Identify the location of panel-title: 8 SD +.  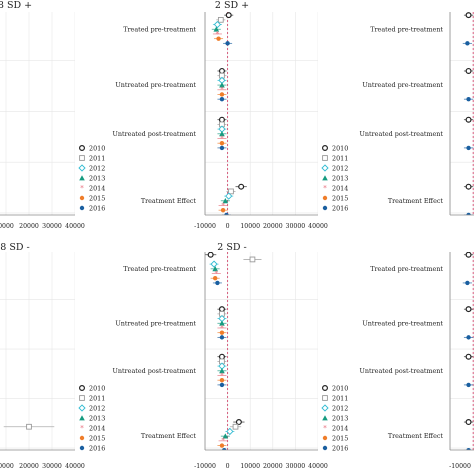
(16, 5).